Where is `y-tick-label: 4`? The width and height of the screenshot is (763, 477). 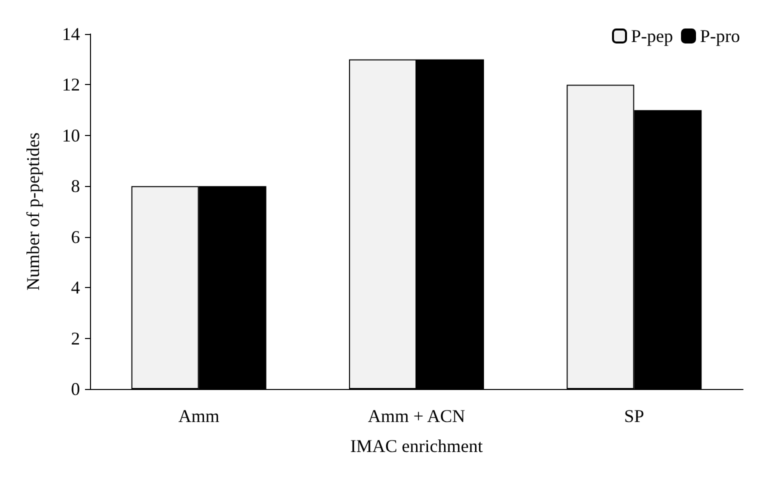 y-tick-label: 4 is located at coordinates (75, 288).